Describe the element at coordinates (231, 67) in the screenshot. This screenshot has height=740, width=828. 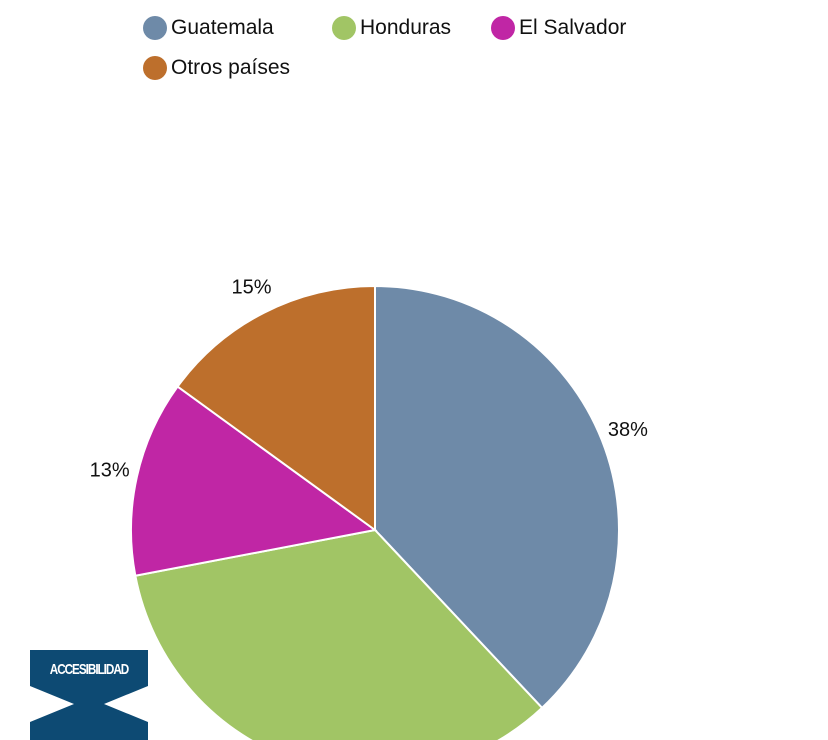
I see `legend-label-otros-paises: Otros países` at that location.